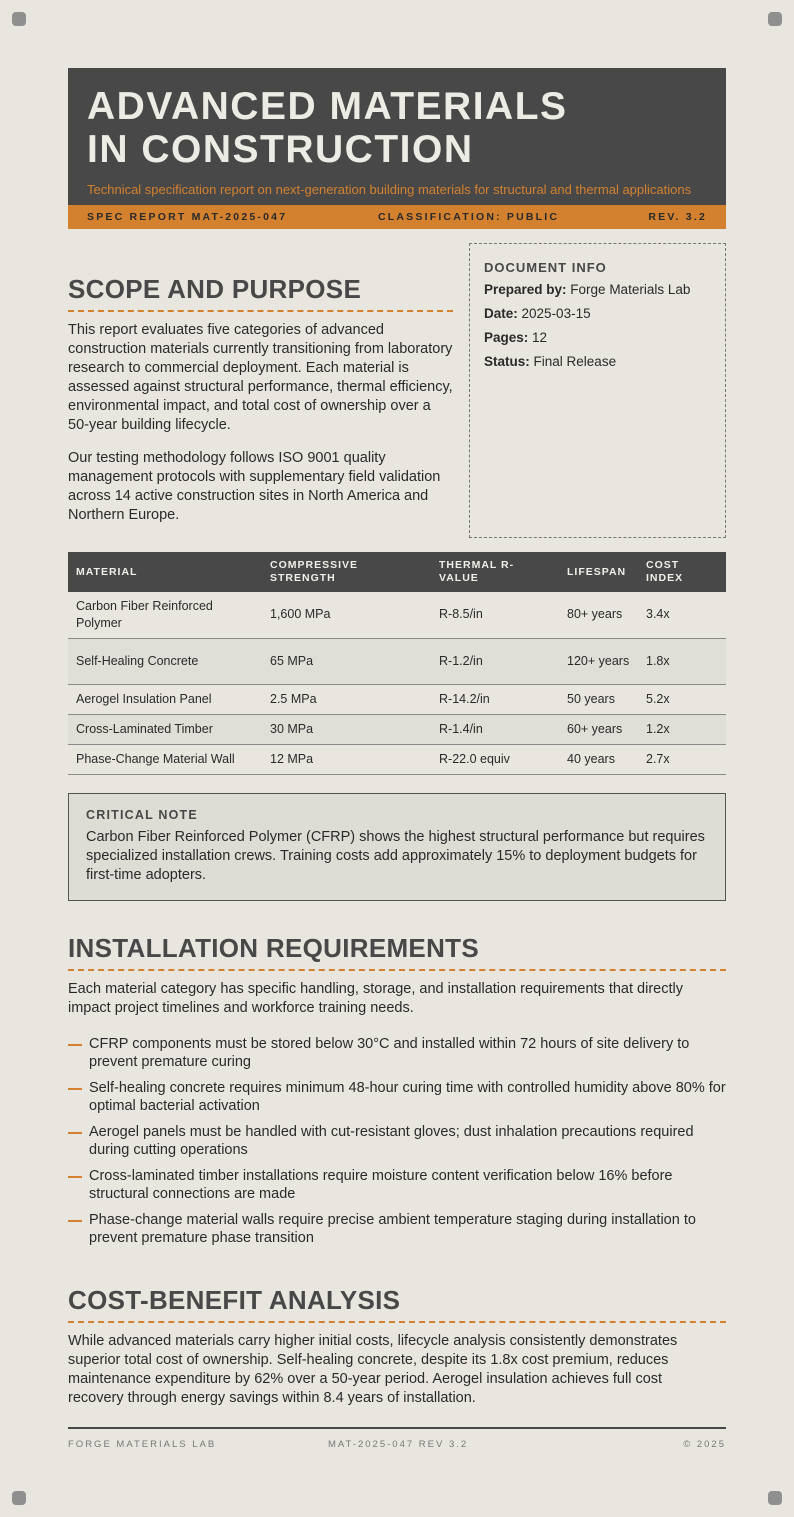  Describe the element at coordinates (682, 729) in the screenshot. I see `table-cell: 1.2x` at that location.